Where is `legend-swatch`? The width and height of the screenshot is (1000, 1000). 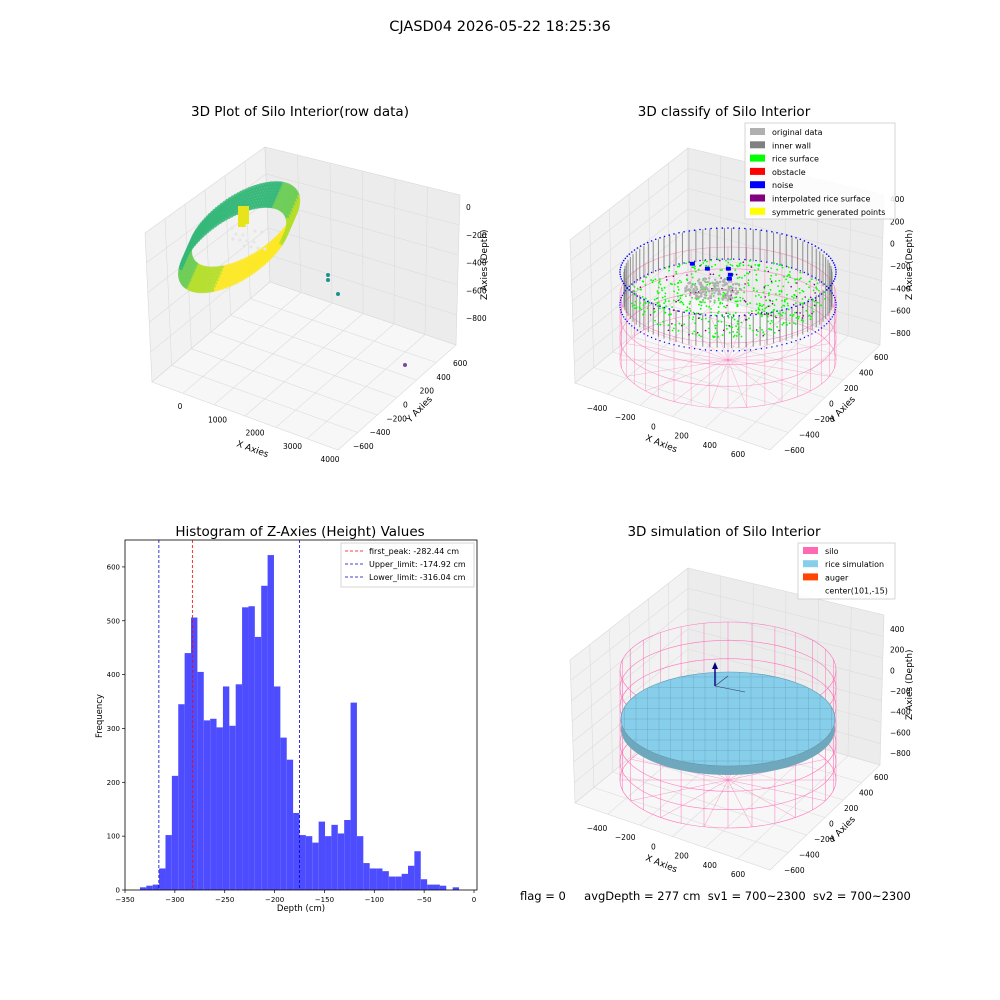 legend-swatch is located at coordinates (757, 198).